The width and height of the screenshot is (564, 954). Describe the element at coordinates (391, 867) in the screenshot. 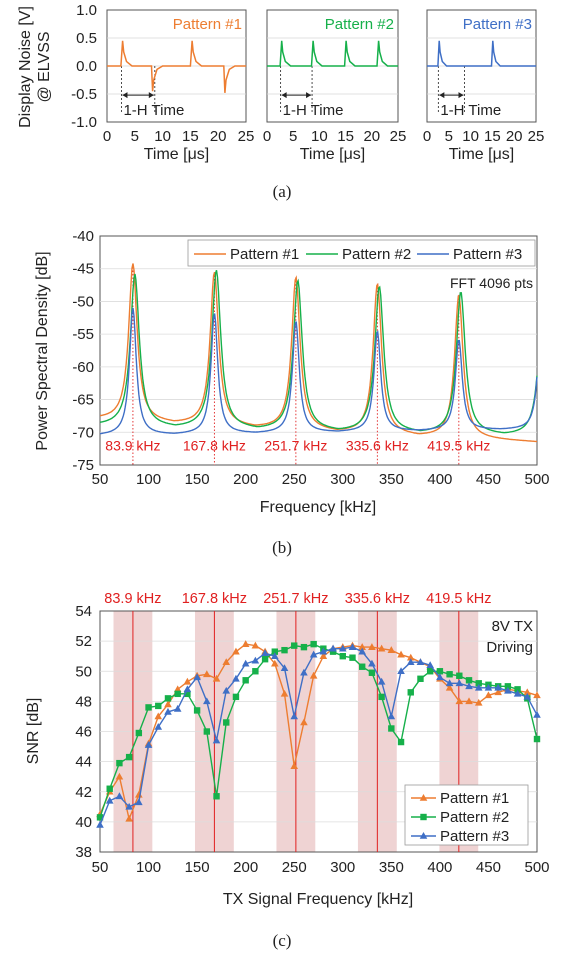

I see `chart-c-x-tick-label: 350` at that location.